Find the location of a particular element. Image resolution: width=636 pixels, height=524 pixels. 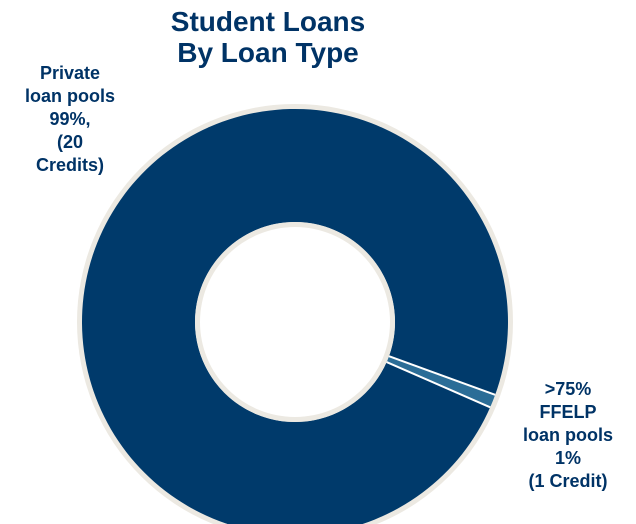

slice-ffelp is located at coordinates (441, 382).